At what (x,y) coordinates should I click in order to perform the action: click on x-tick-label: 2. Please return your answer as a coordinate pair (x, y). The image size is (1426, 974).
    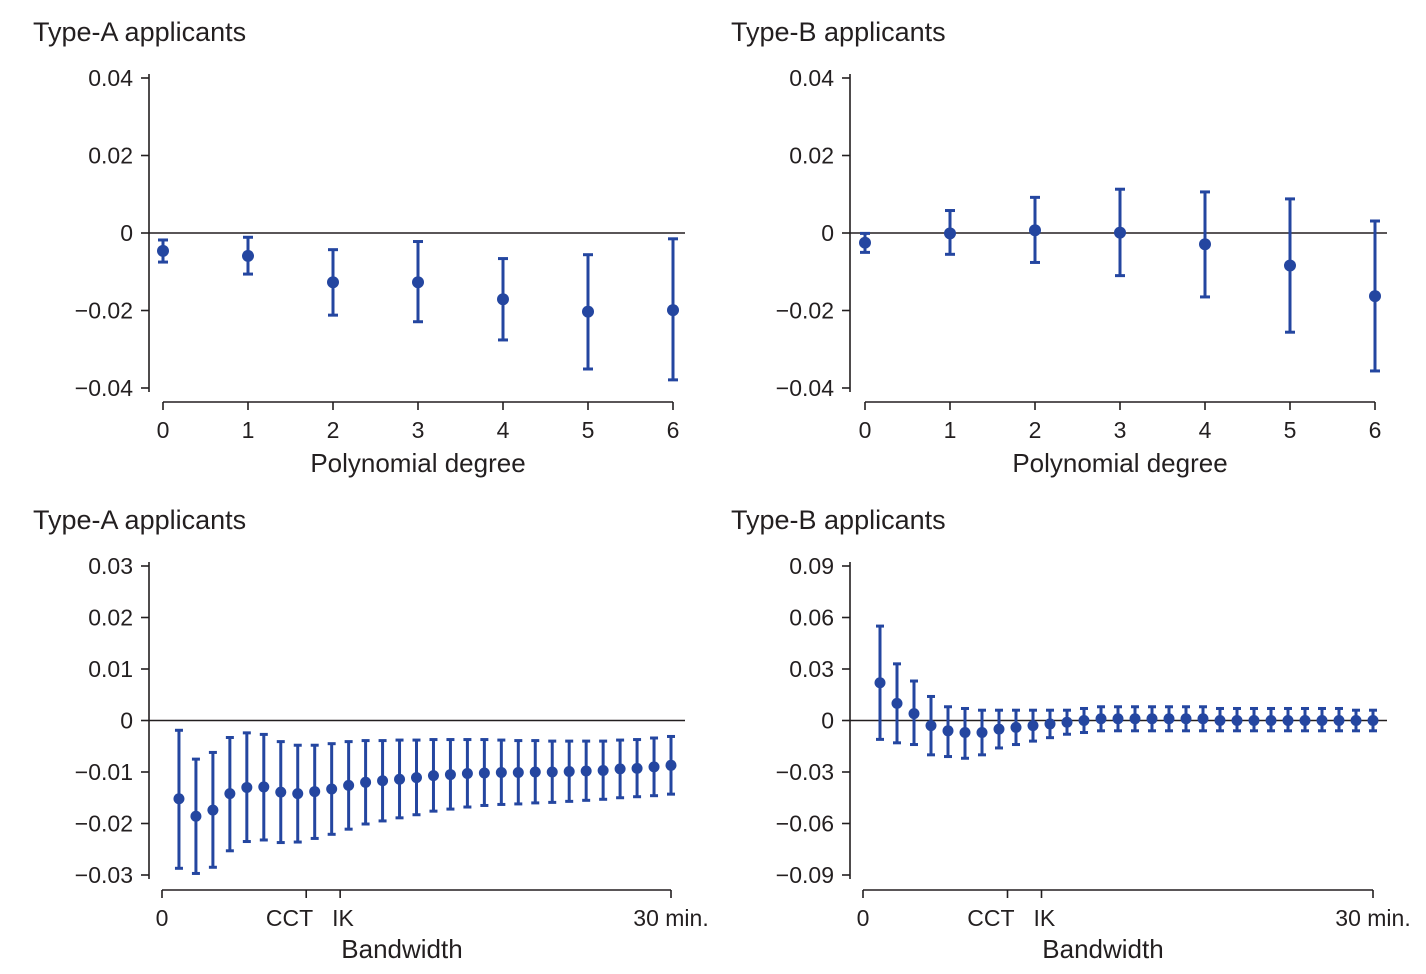
    Looking at the image, I should click on (1035, 430).